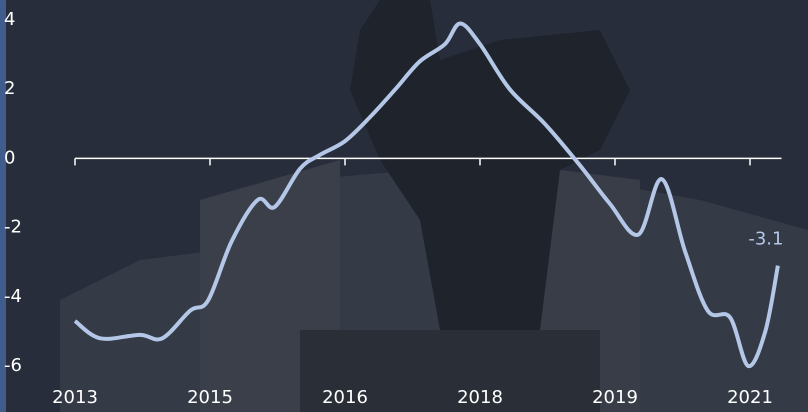  Describe the element at coordinates (615, 397) in the screenshot. I see `x-tick-label: 2019` at that location.